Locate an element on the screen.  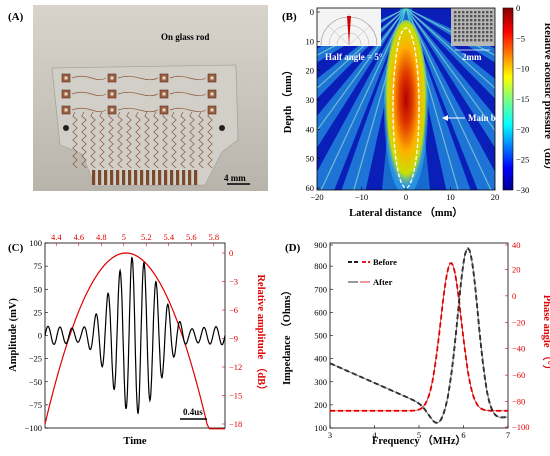
c-y-right-tick-label: −18 is located at coordinates (235, 424).